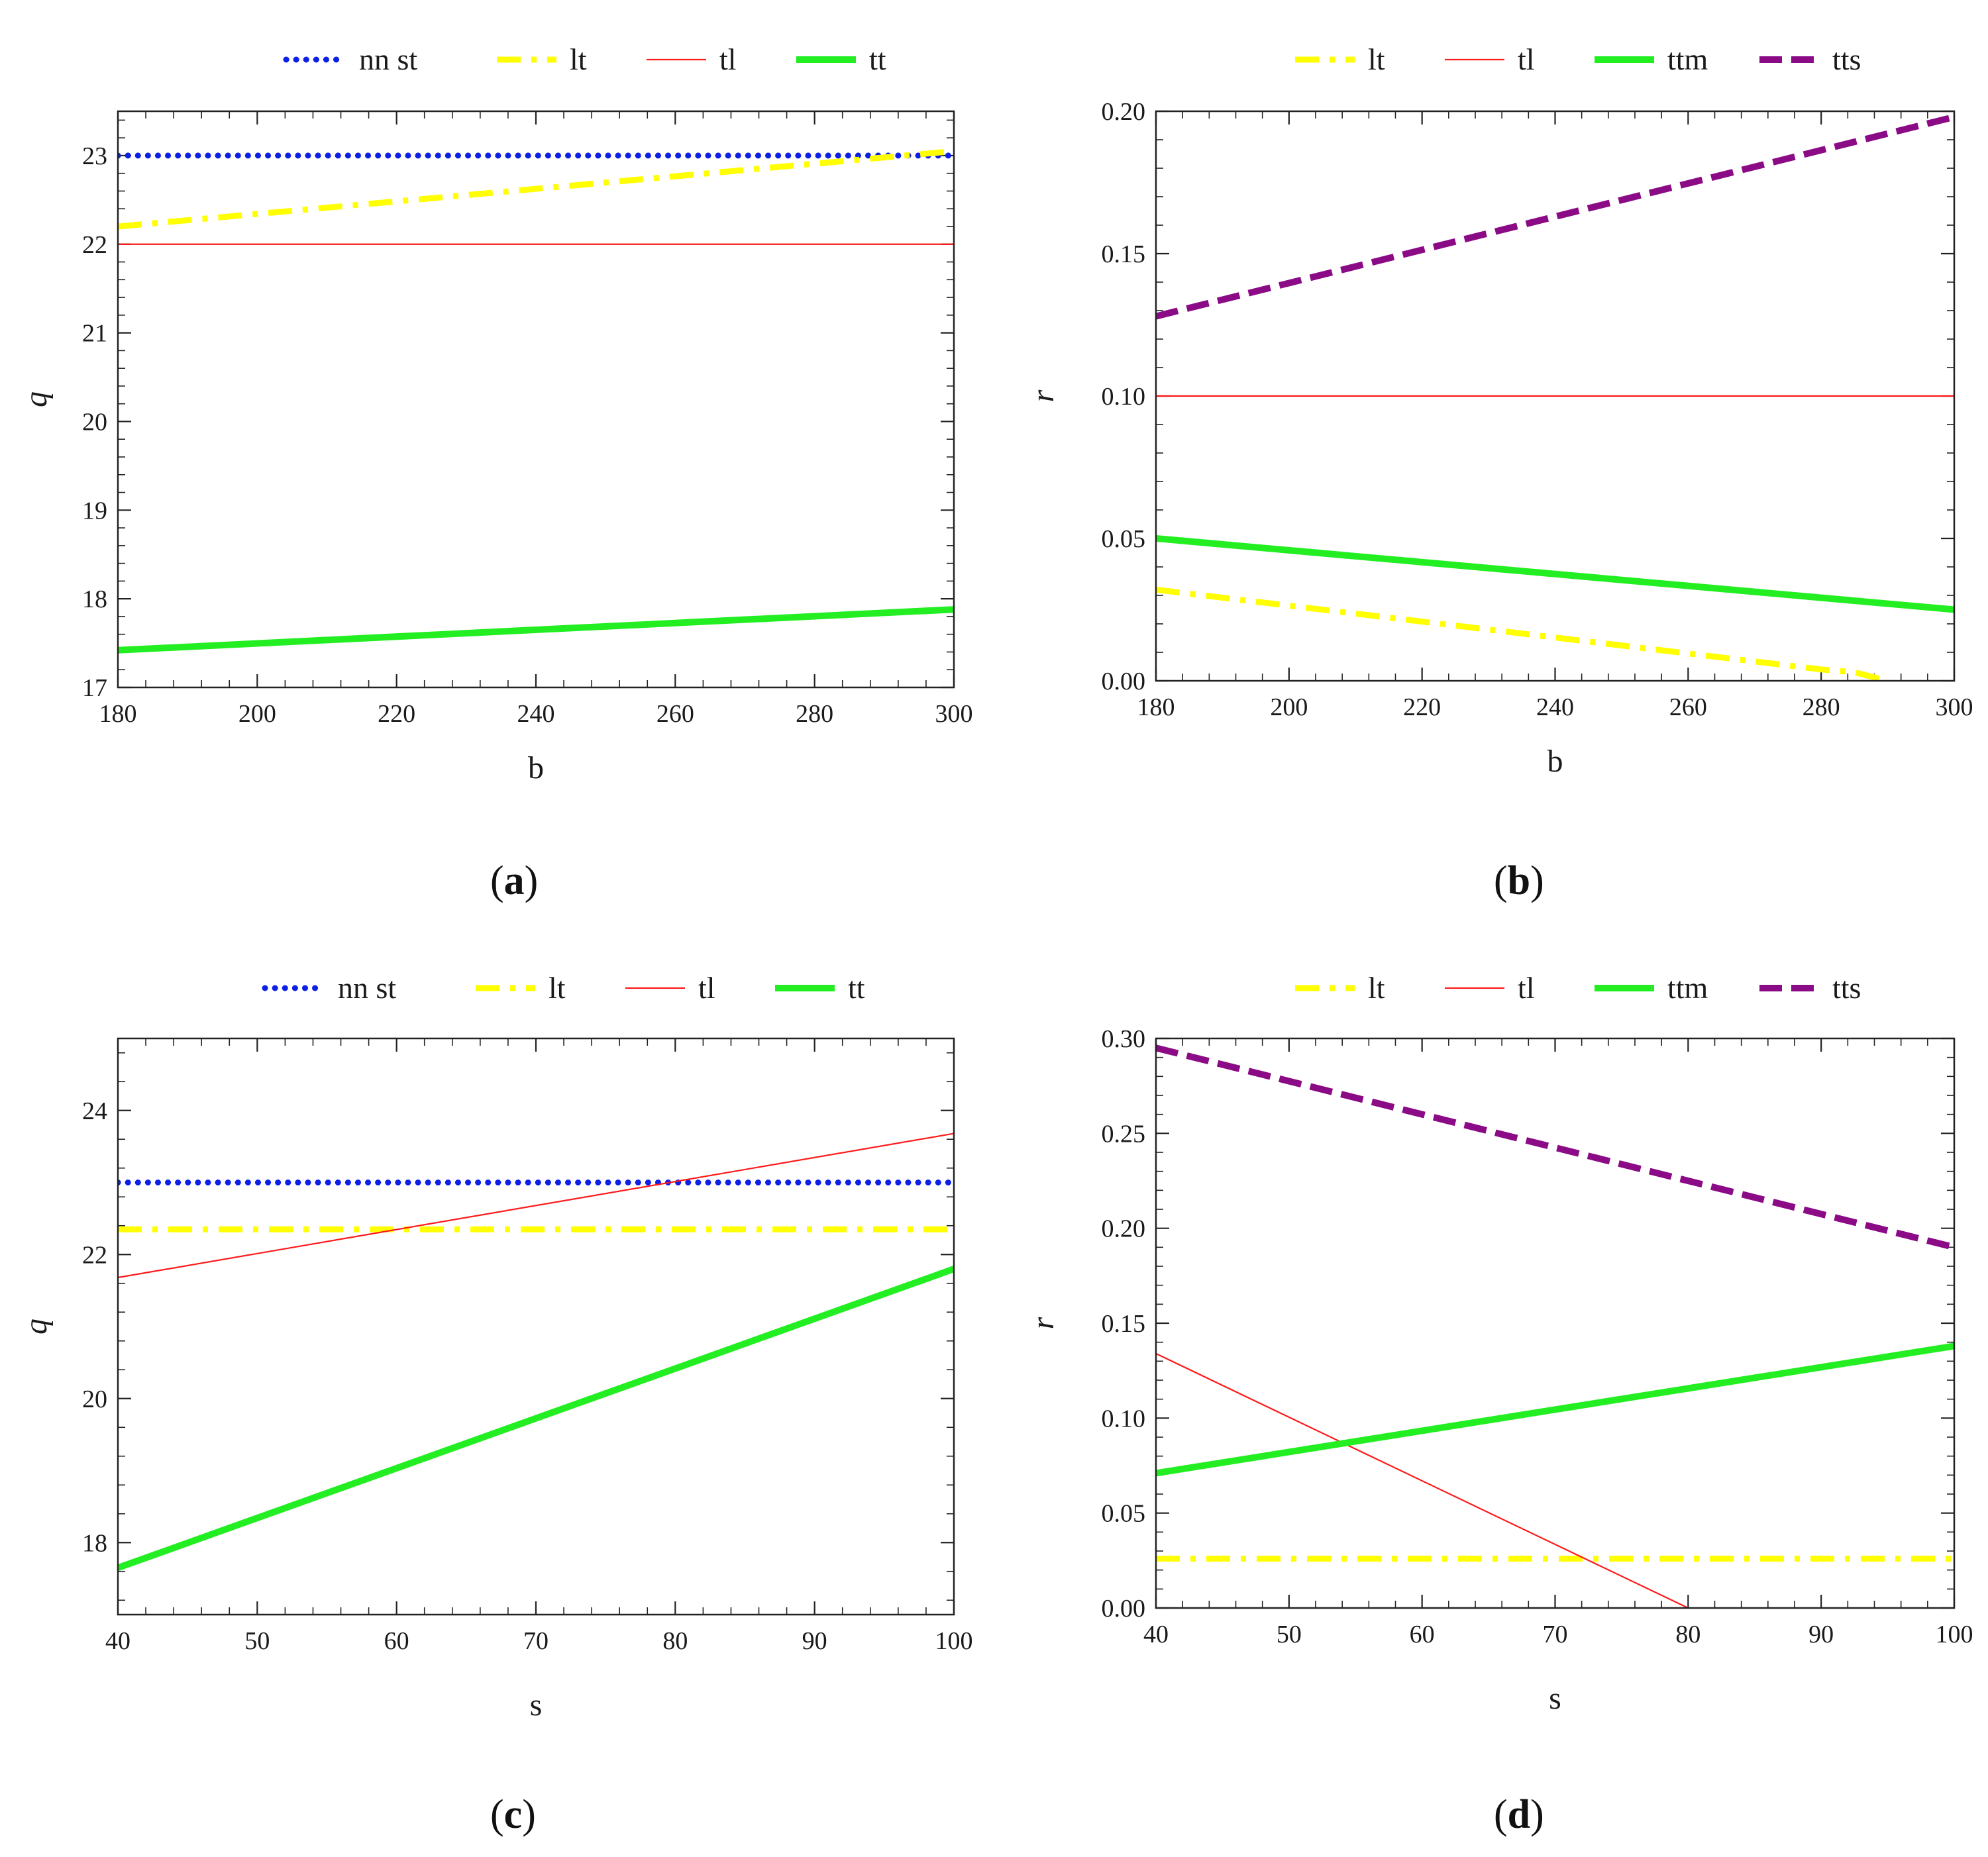 This screenshot has width=1988, height=1857. What do you see at coordinates (536, 714) in the screenshot?
I see `x-tick-label: 240` at bounding box center [536, 714].